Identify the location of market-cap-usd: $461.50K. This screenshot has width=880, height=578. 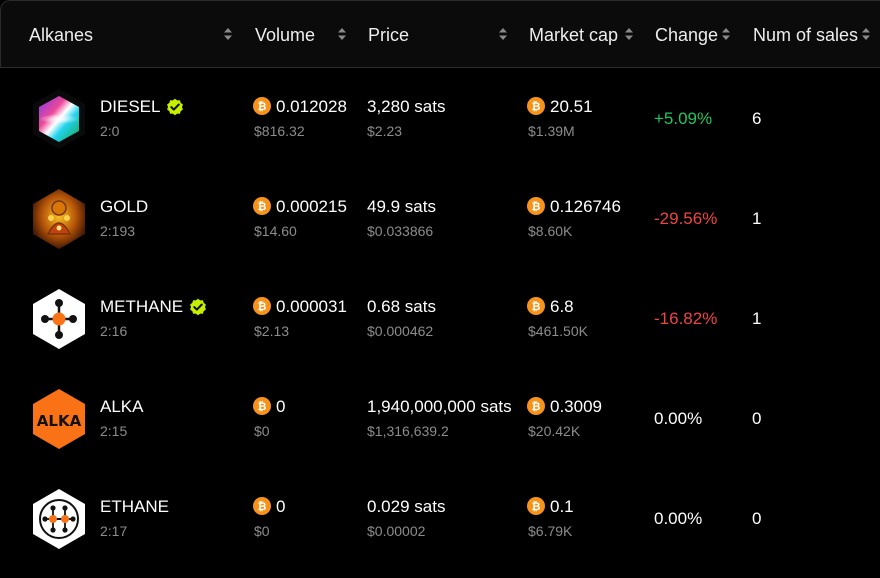
(558, 331).